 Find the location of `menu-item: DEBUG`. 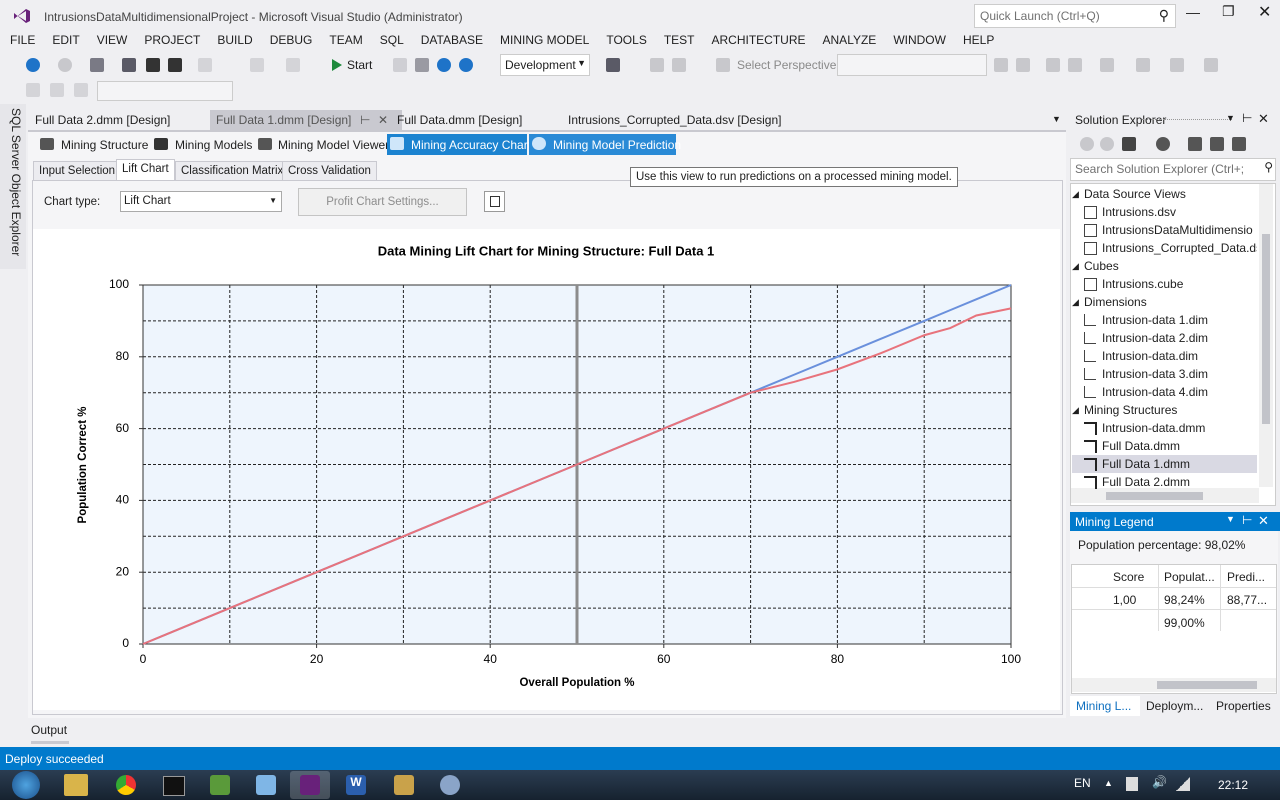

menu-item: DEBUG is located at coordinates (291, 40).